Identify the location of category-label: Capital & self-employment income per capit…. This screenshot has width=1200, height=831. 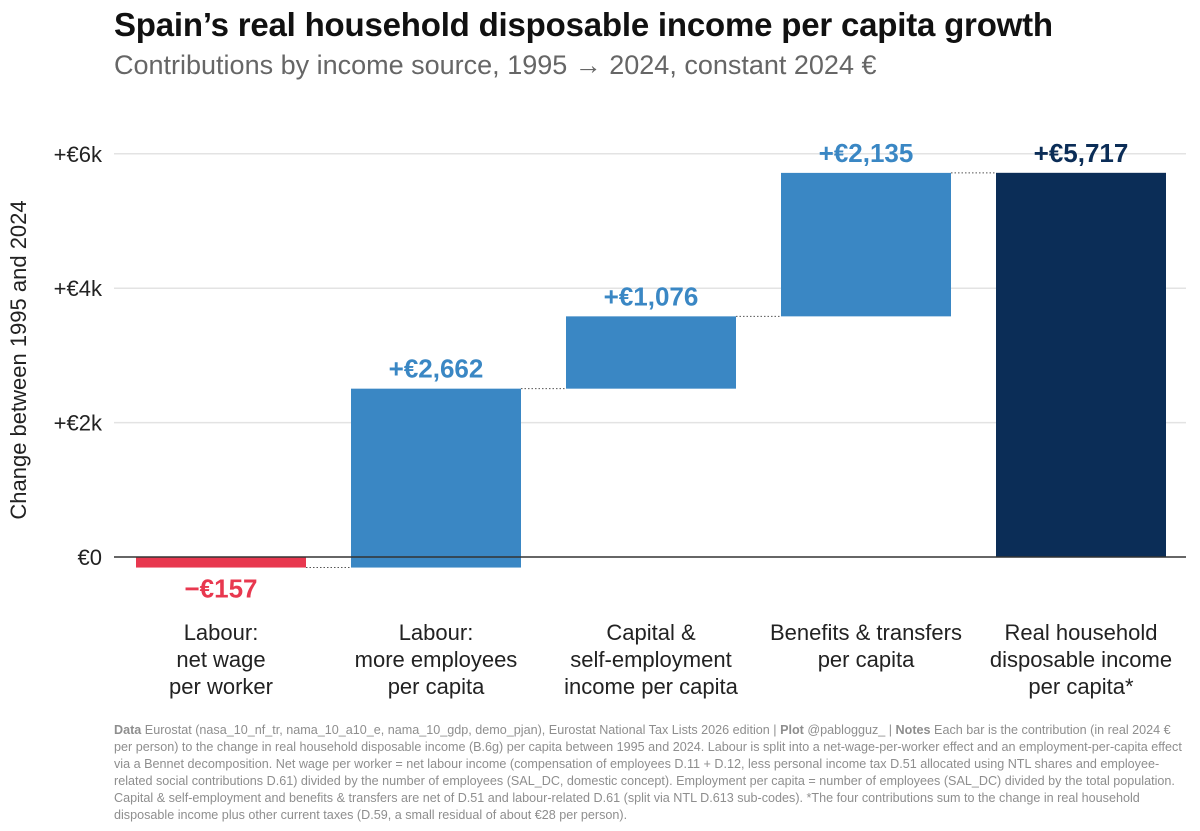
(651, 659).